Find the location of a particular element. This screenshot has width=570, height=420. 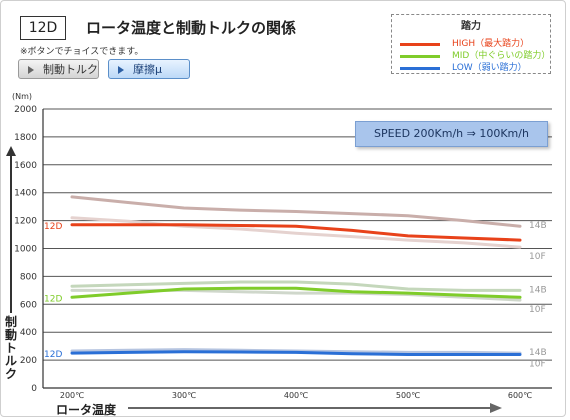

x-tick-label: 500℃ is located at coordinates (408, 395).